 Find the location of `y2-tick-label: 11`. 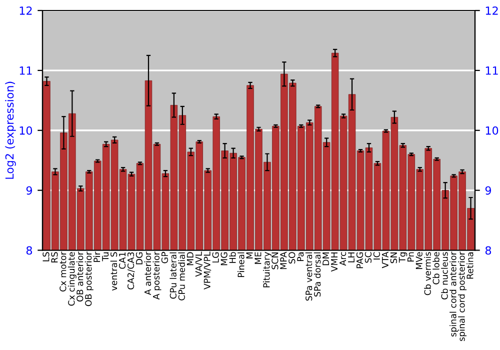

y2-tick-label: 11 is located at coordinates (492, 70).